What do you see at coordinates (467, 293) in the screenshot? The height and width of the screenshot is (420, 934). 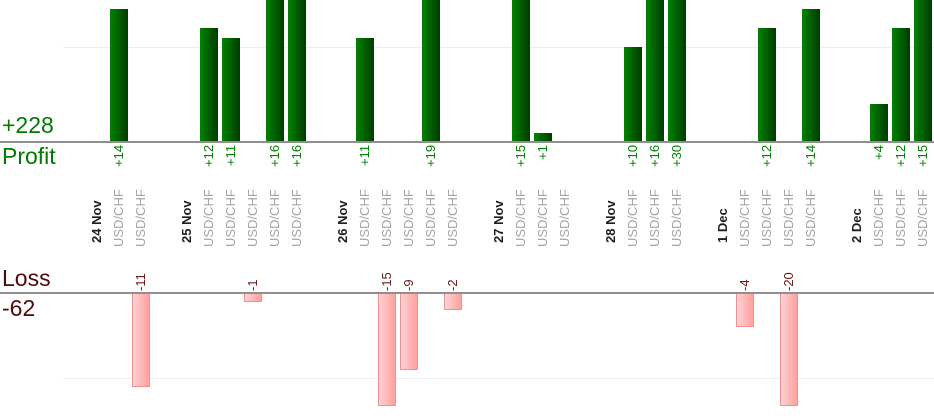 I see `loss-axis-line` at bounding box center [467, 293].